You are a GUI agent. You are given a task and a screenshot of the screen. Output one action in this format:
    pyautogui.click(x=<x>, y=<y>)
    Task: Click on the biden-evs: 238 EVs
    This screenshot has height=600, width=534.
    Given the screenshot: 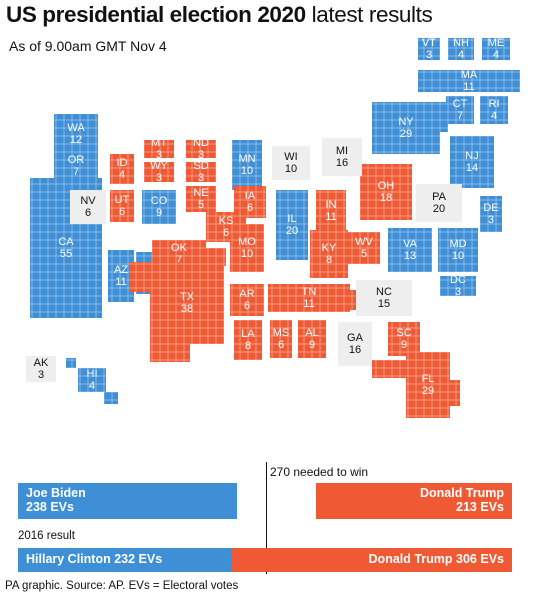 What is the action you would take?
    pyautogui.click(x=50, y=507)
    